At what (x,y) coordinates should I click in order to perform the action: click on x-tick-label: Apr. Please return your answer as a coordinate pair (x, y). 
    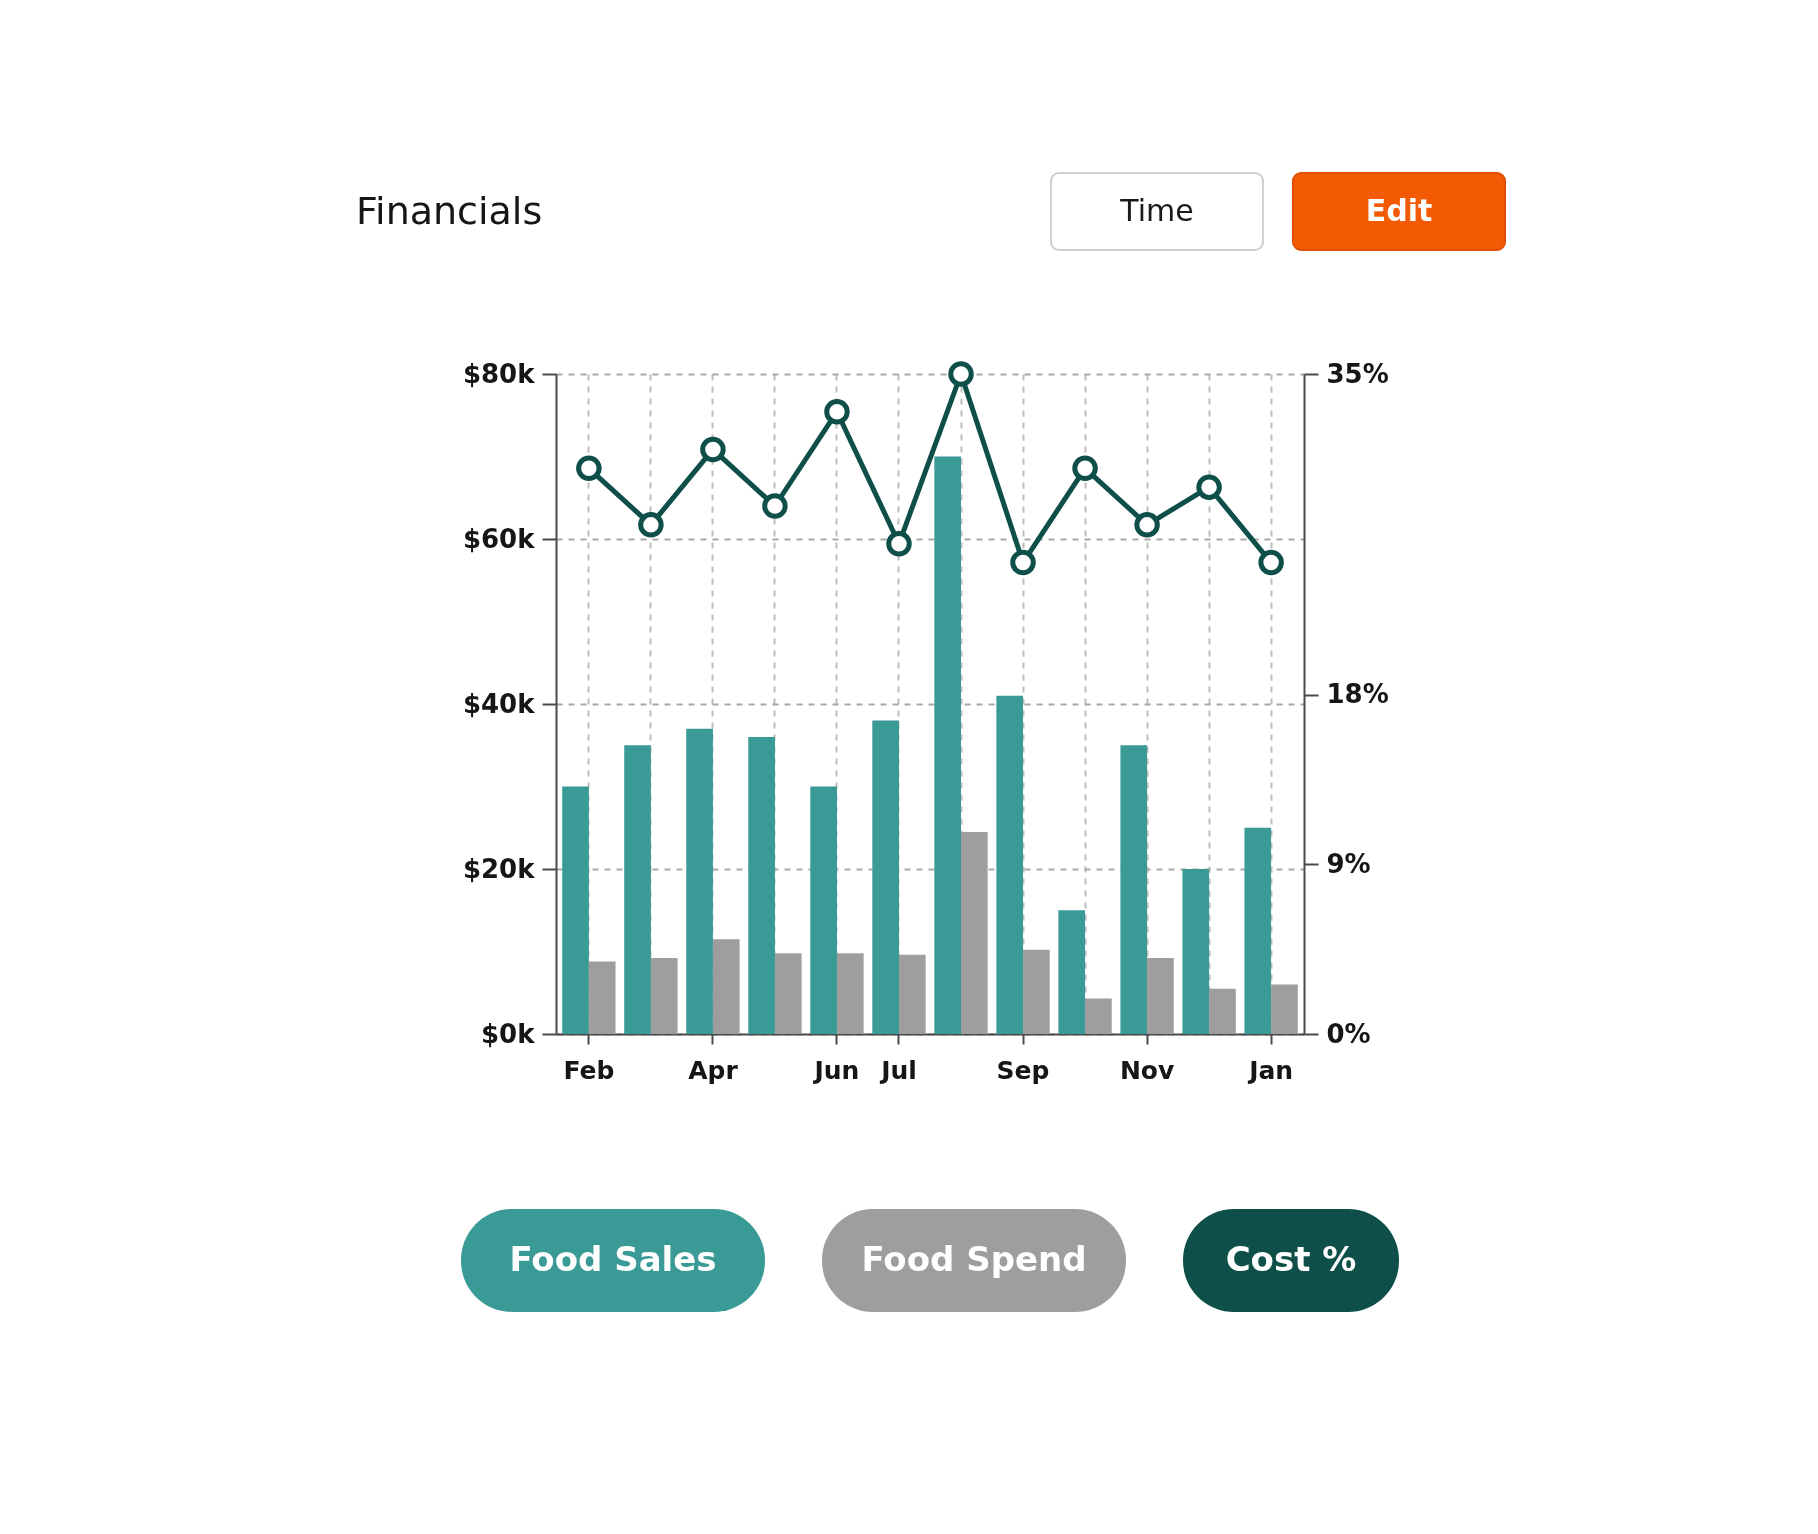
    Looking at the image, I should click on (713, 1070).